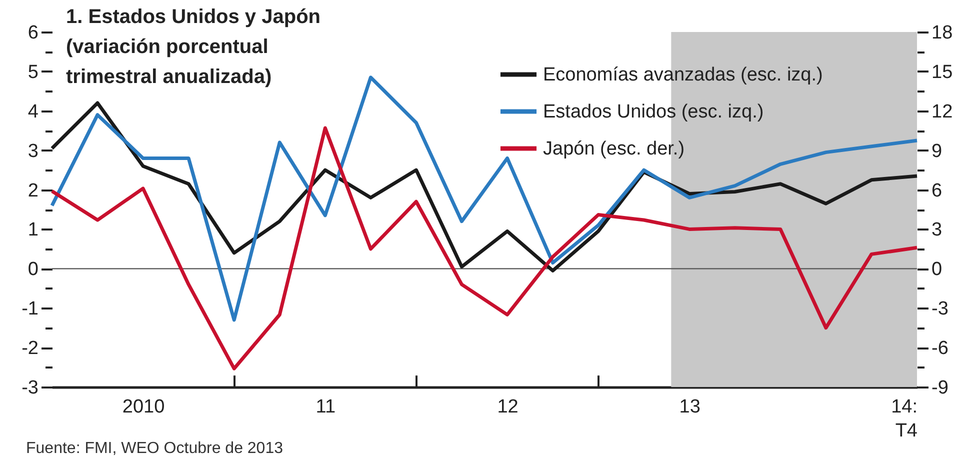 This screenshot has width=967, height=456. What do you see at coordinates (33, 230) in the screenshot?
I see `y-tick-label: 1` at bounding box center [33, 230].